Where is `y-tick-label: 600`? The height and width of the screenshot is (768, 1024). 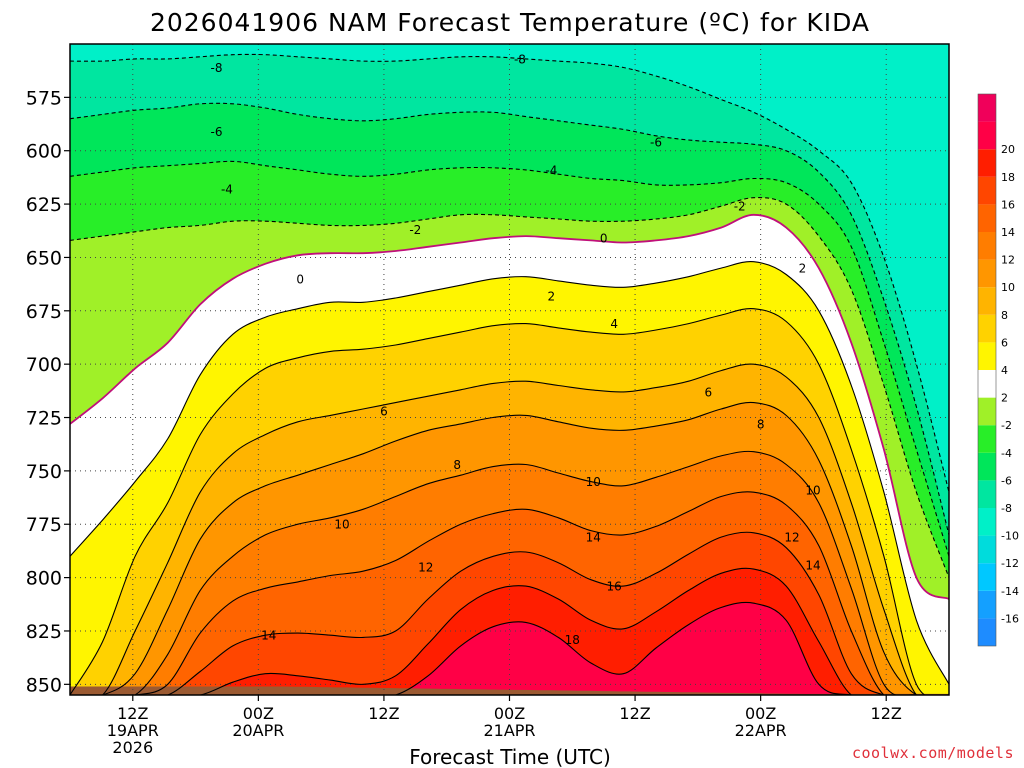
y-tick-label: 600 is located at coordinates (44, 152).